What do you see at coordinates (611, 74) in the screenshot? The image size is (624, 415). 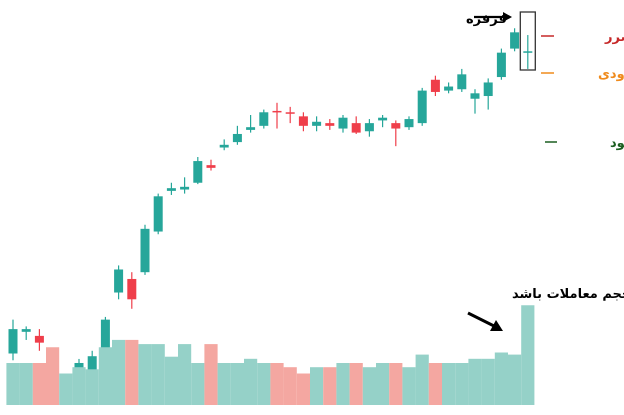 I see `entry-label: ورودی` at bounding box center [611, 74].